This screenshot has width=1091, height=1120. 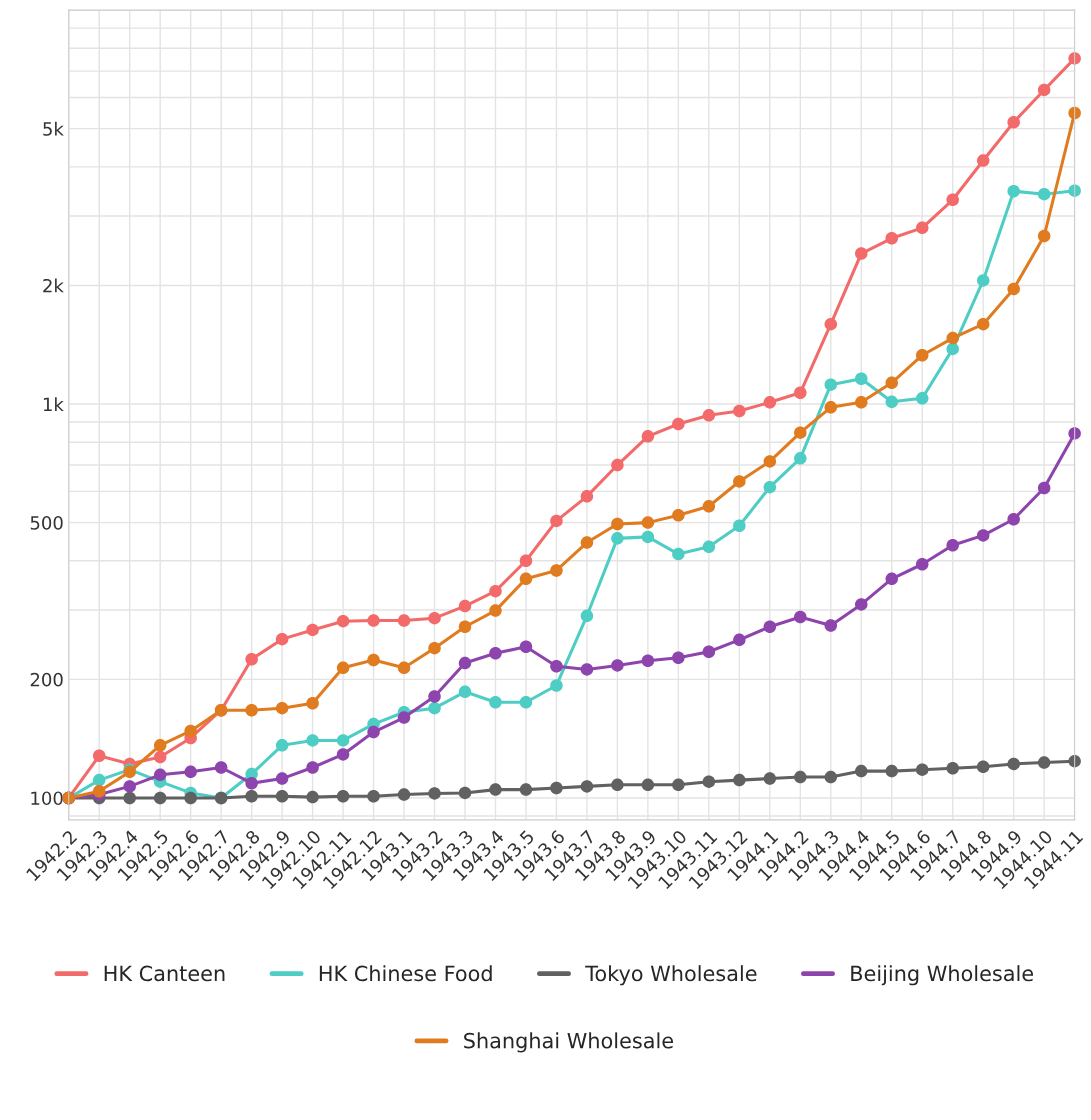 I want to click on y-tick-label: 5k, so click(x=53, y=128).